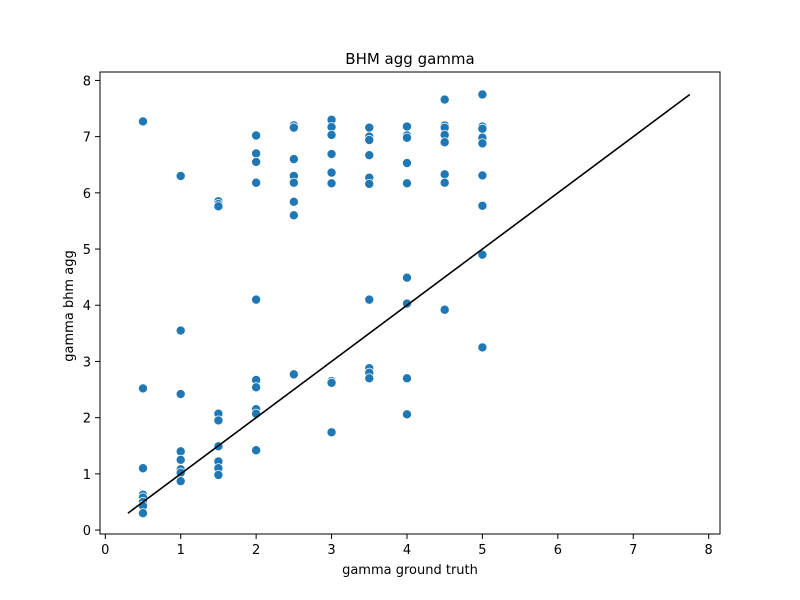  I want to click on y-tick-label-8: 8, so click(87, 81).